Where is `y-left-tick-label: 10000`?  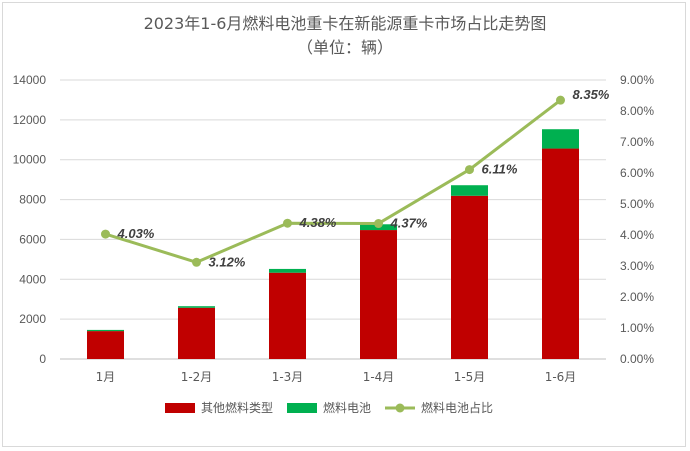 y-left-tick-label: 10000 is located at coordinates (30, 160).